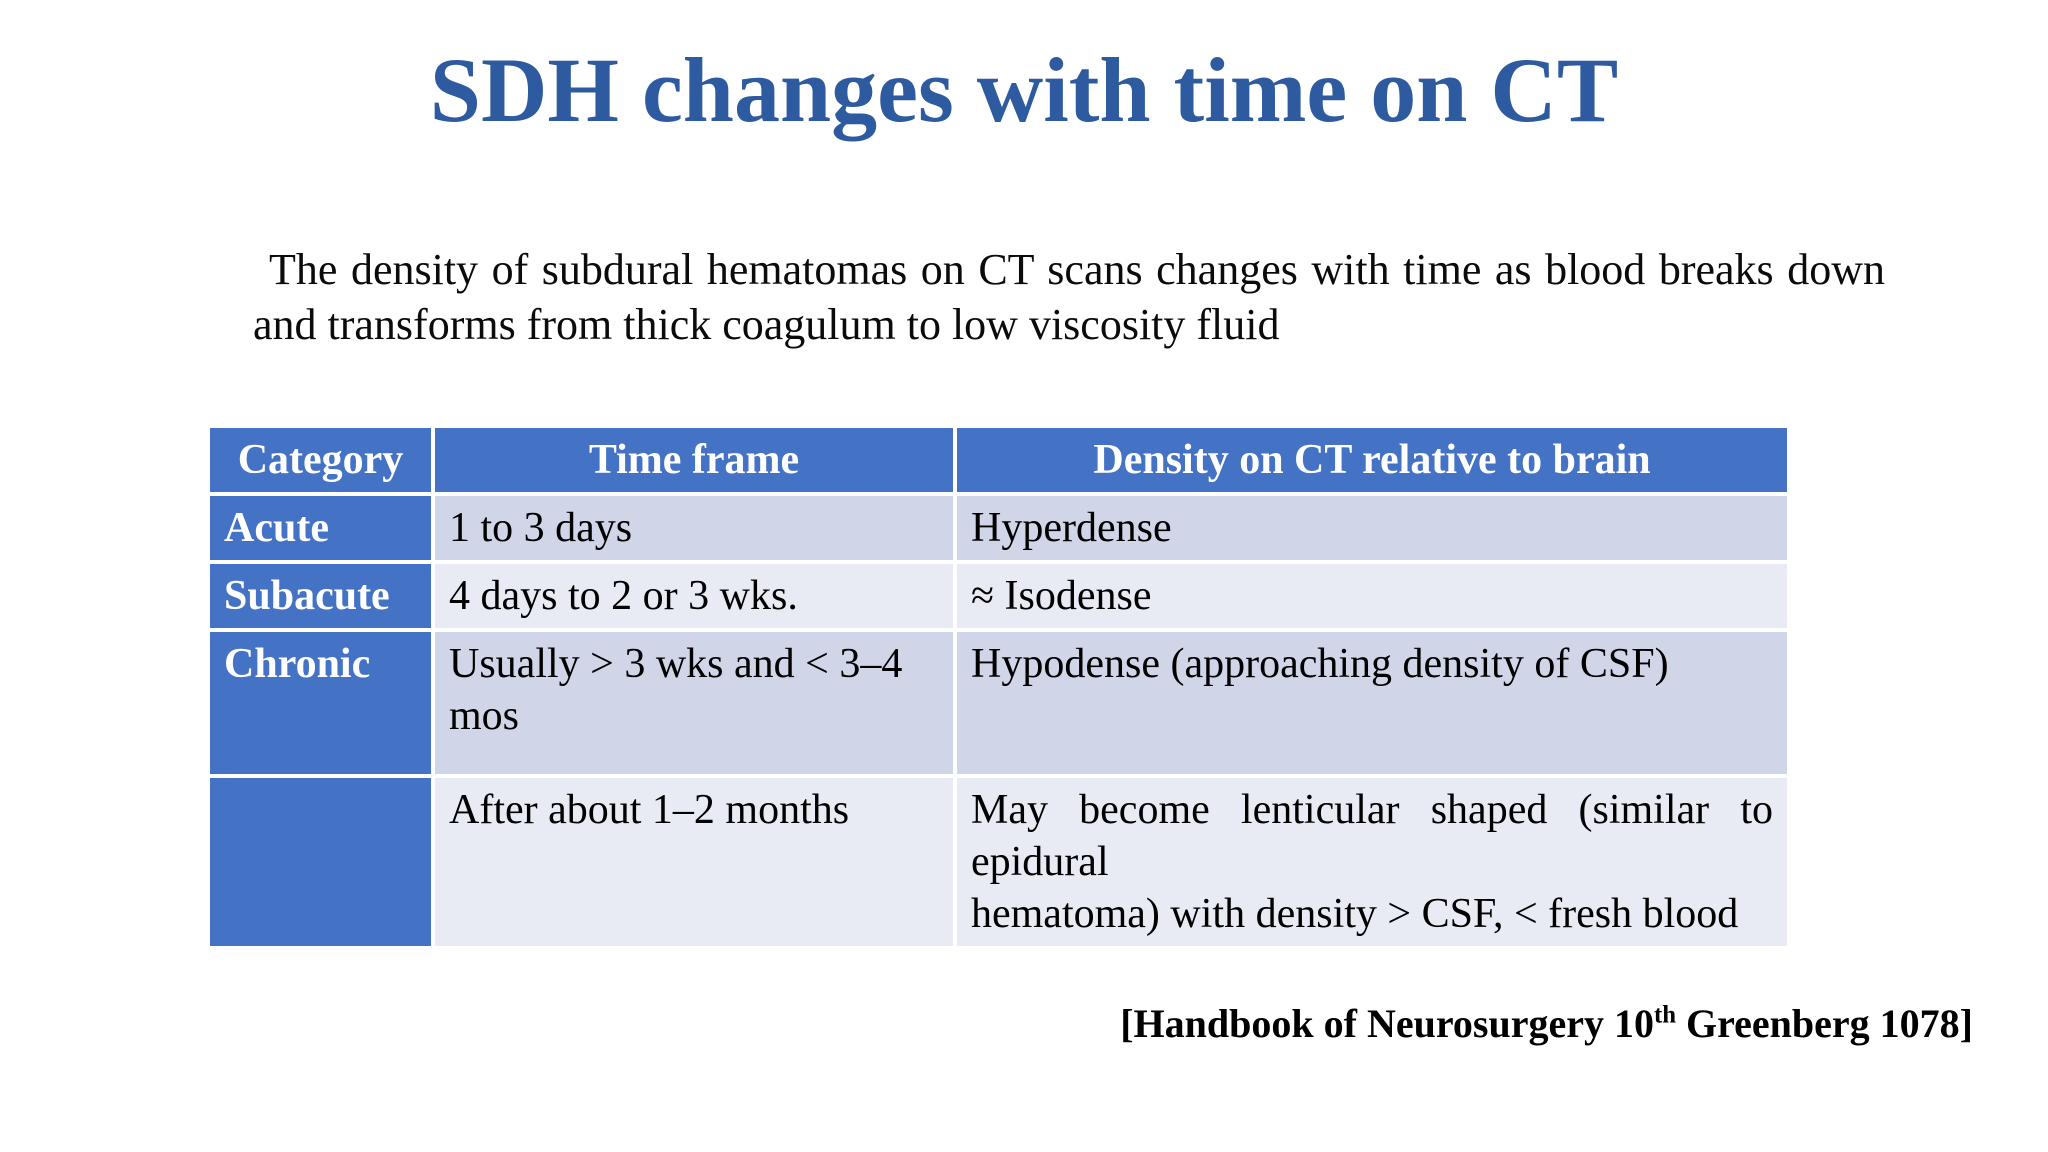 The image size is (2048, 1152). Describe the element at coordinates (694, 703) in the screenshot. I see `cell-timeframe-chronic: Usually > 3 wks and < 3–4 mos` at that location.